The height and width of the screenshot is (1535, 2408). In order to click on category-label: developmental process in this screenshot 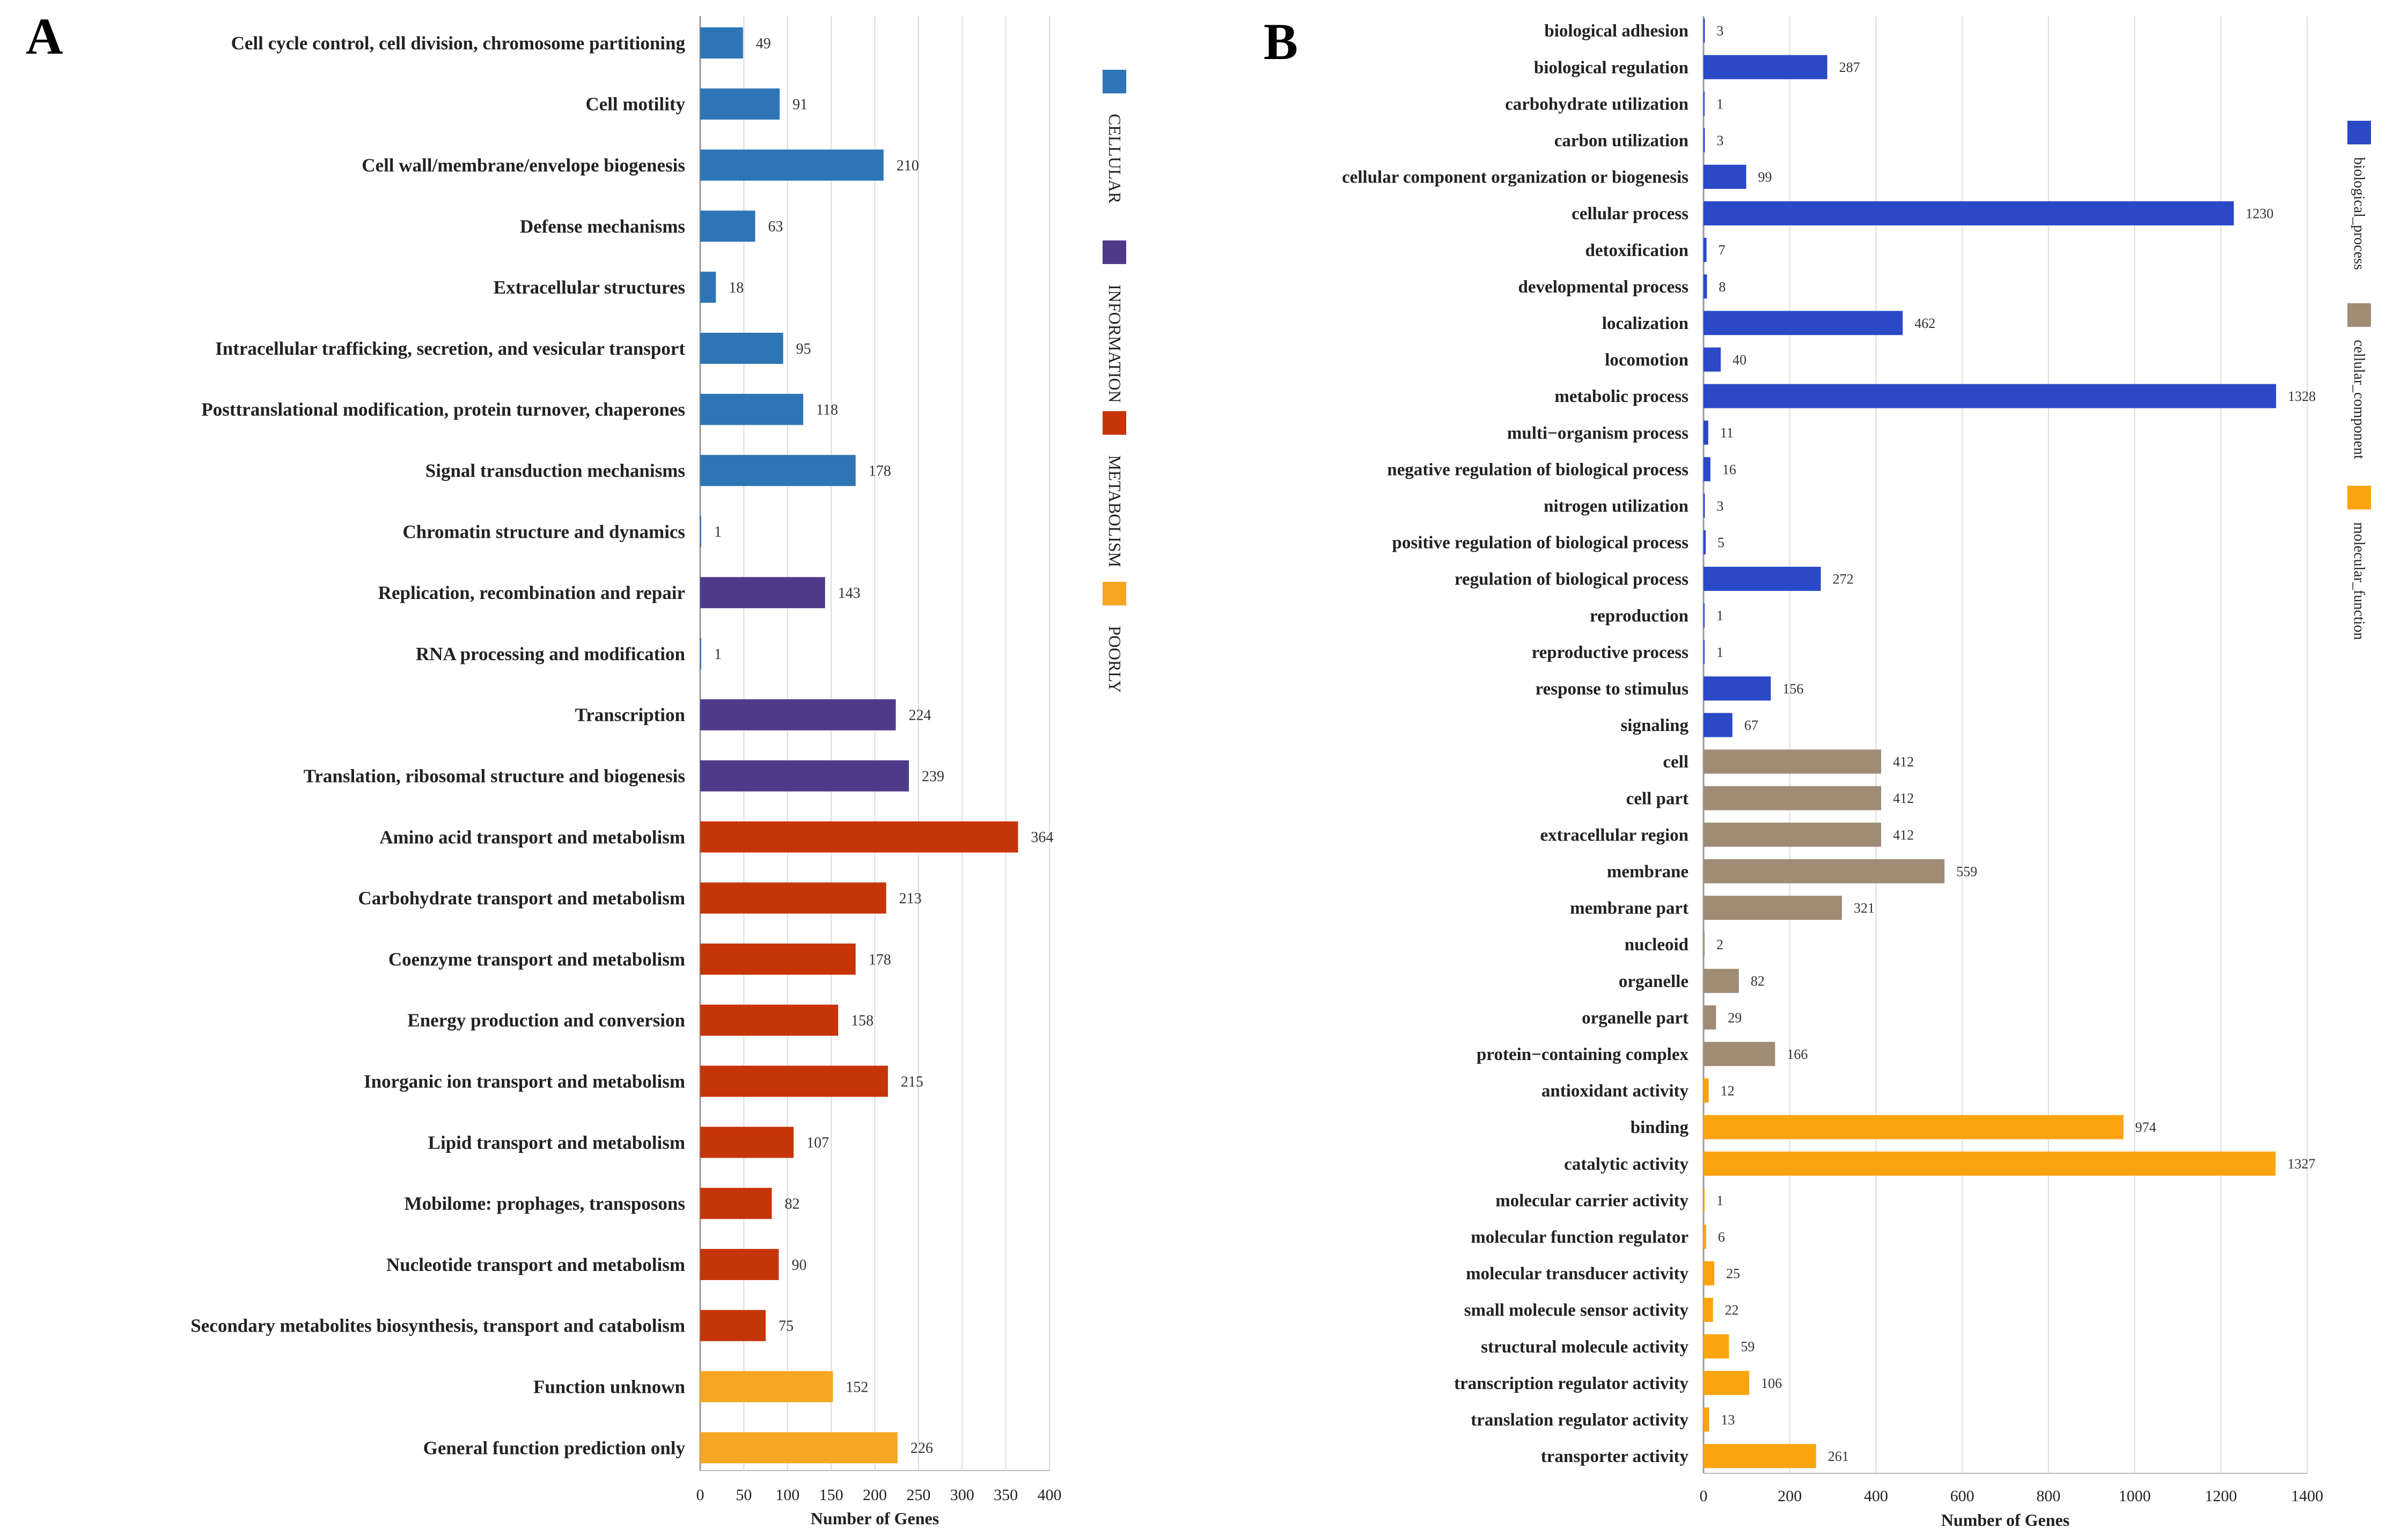, I will do `click(1603, 287)`.